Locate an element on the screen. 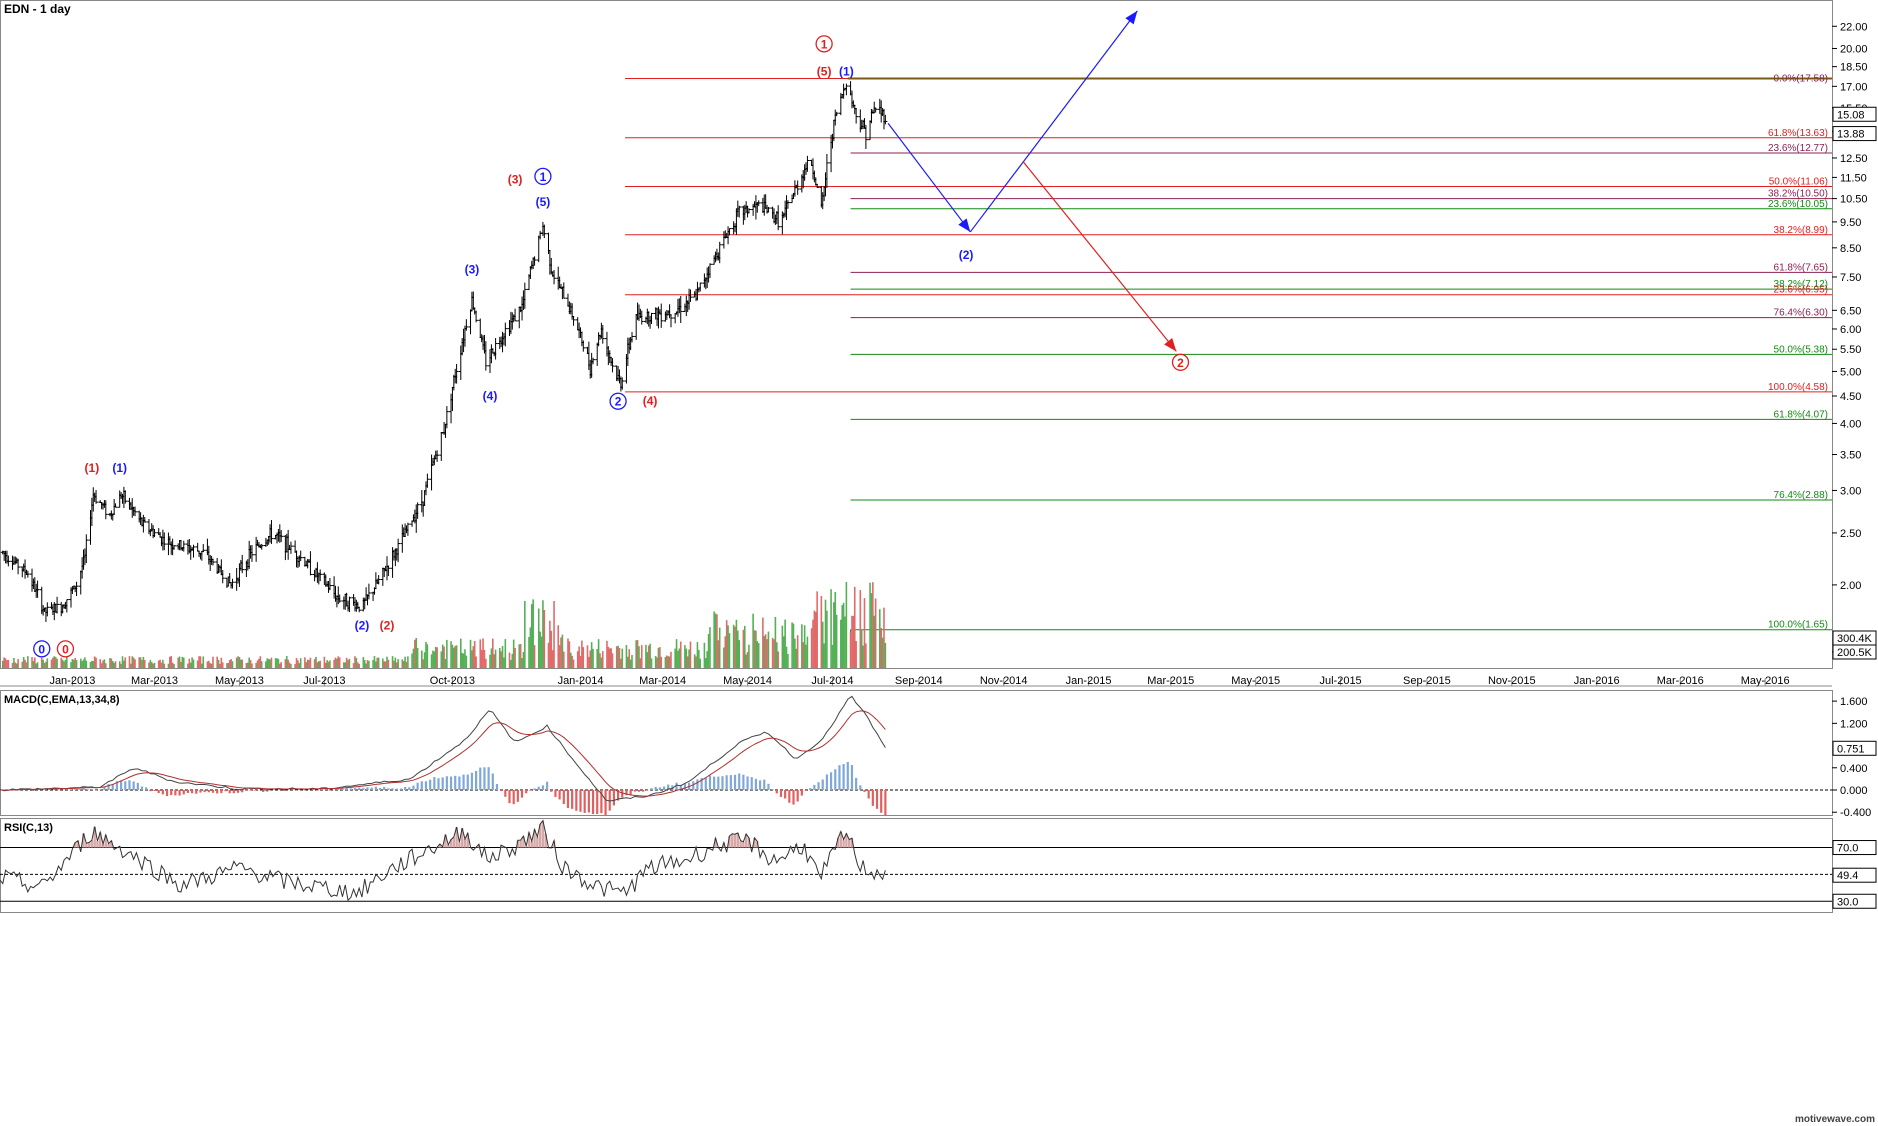  fib-label: 23.6%(10.05) is located at coordinates (1798, 204).